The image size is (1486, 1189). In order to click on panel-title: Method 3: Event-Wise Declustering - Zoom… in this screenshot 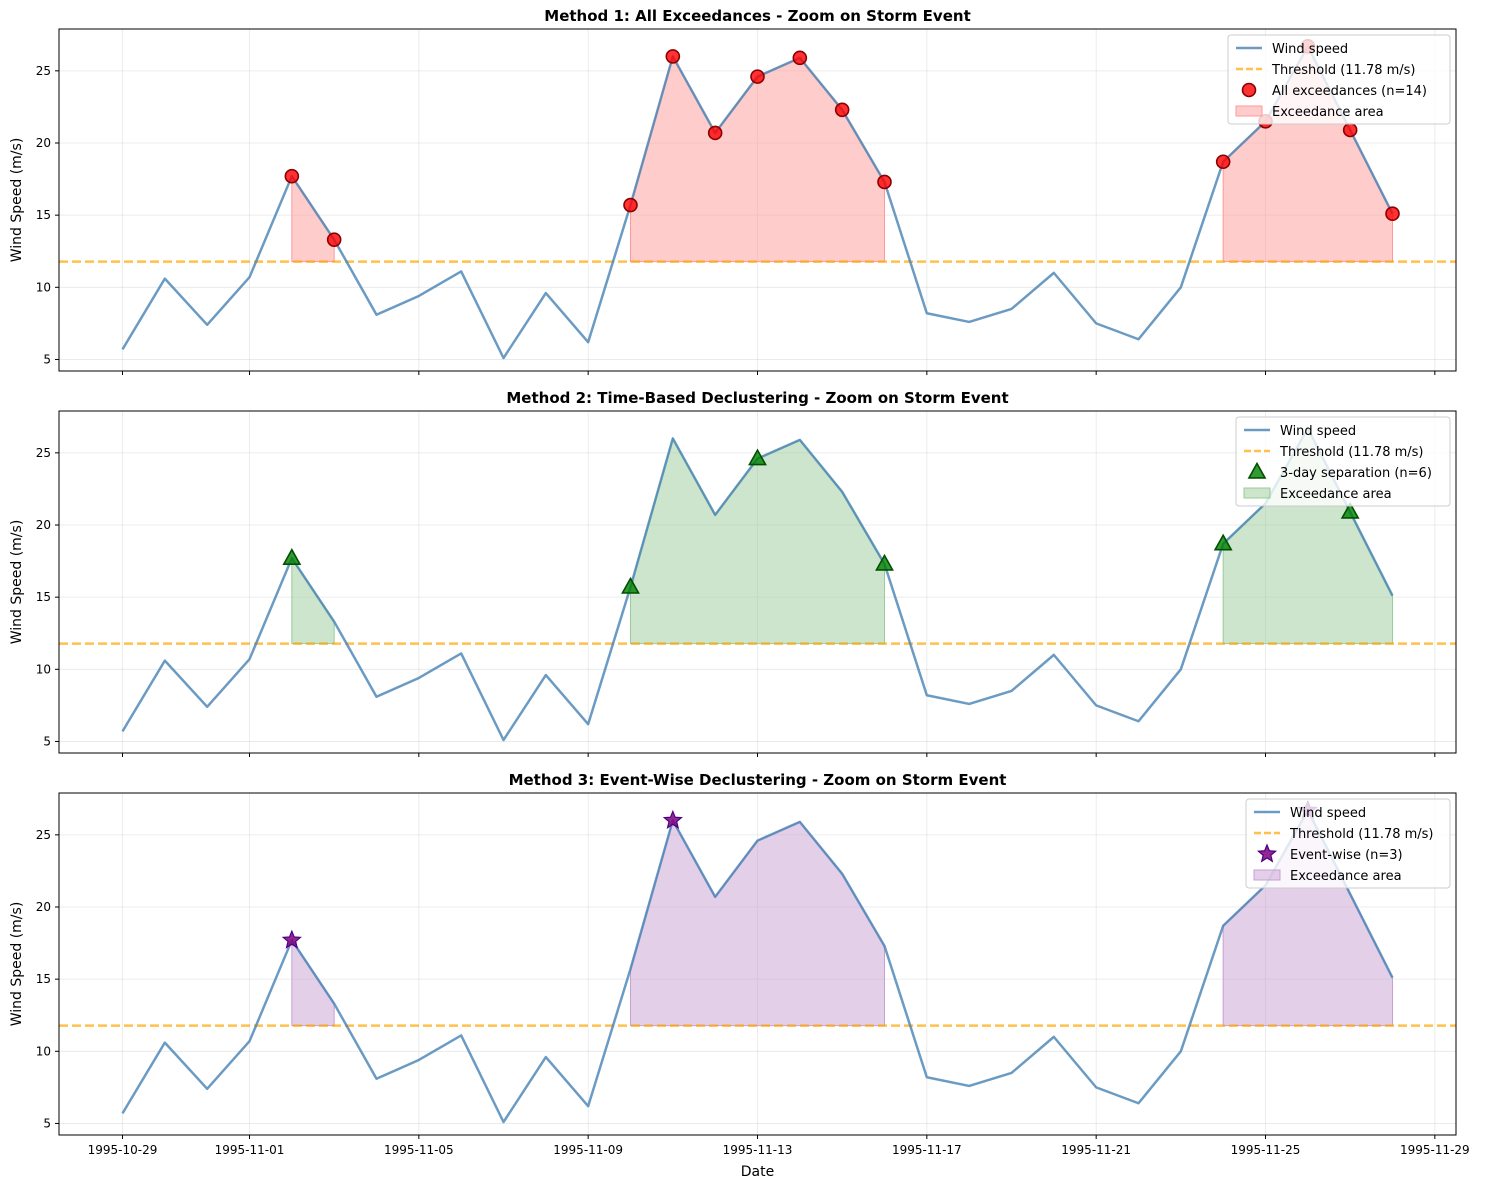, I will do `click(758, 780)`.